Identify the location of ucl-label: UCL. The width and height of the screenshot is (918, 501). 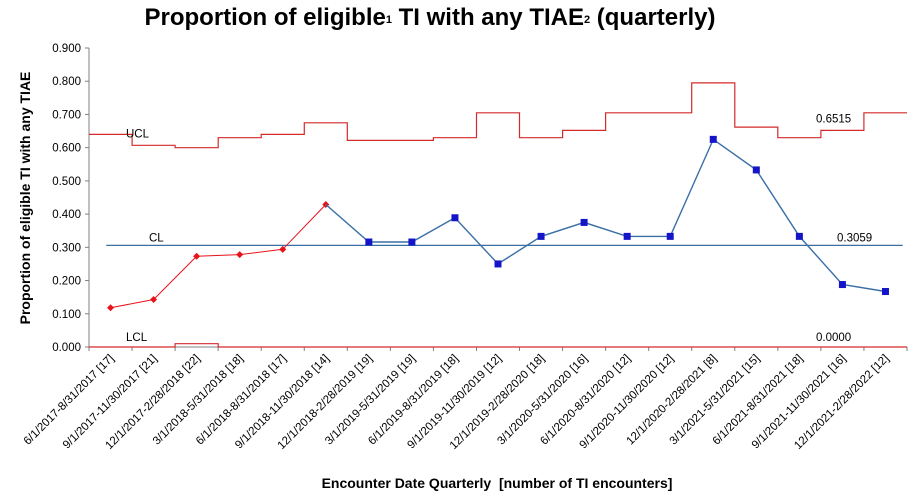
(138, 134).